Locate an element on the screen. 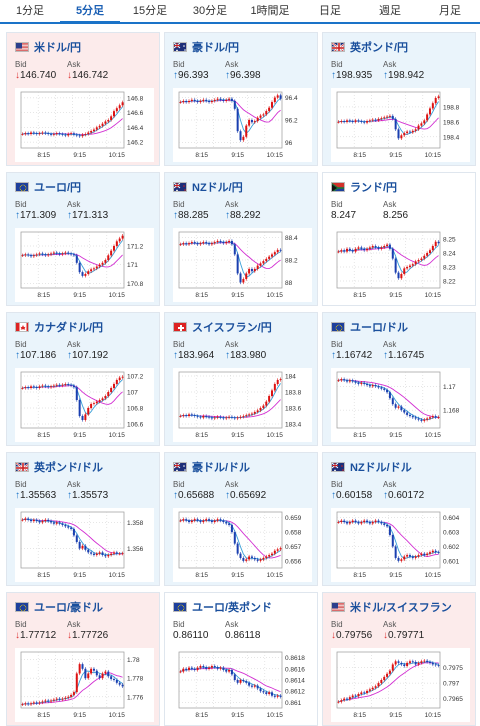 The image size is (480, 726). pair-title: 米ドル/スイスフラン is located at coordinates (391, 607).